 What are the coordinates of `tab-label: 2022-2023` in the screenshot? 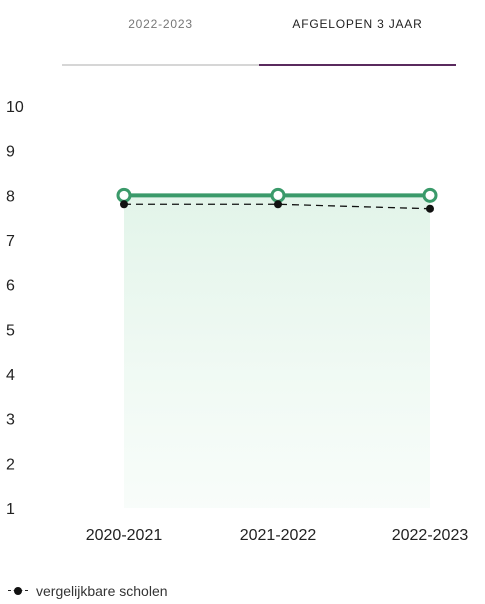 It's located at (160, 24).